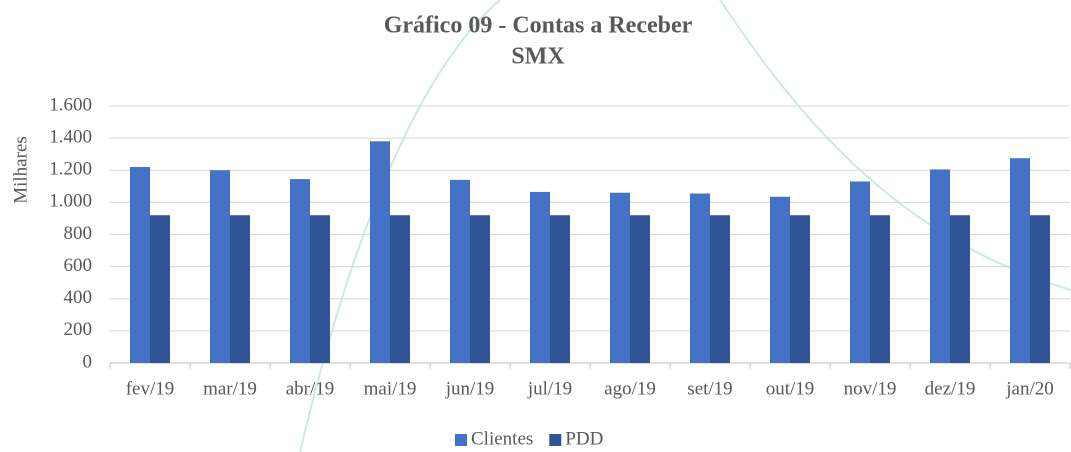 The height and width of the screenshot is (452, 1071). Describe the element at coordinates (502, 438) in the screenshot. I see `legend-label: Clientes` at that location.